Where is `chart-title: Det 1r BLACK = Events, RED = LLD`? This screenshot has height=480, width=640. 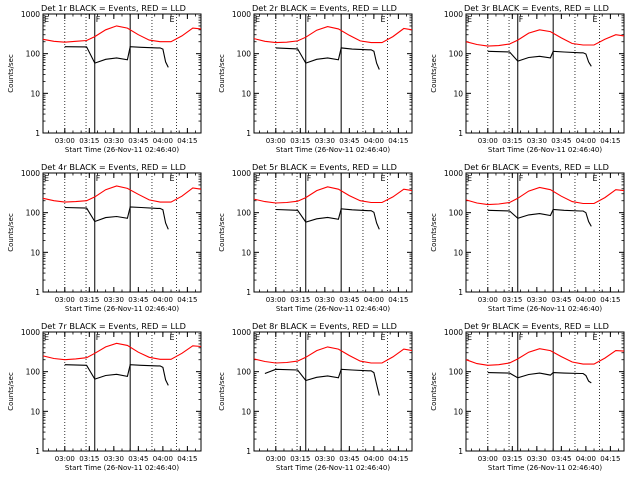
chart-title: Det 1r BLACK = Events, RED = LLD is located at coordinates (113, 8).